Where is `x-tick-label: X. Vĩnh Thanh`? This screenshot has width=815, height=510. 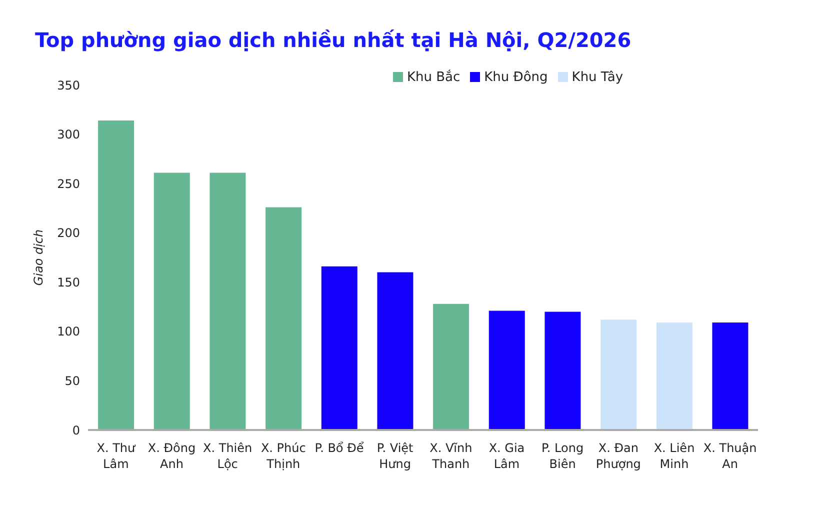
x-tick-label: X. Vĩnh Thanh is located at coordinates (451, 456).